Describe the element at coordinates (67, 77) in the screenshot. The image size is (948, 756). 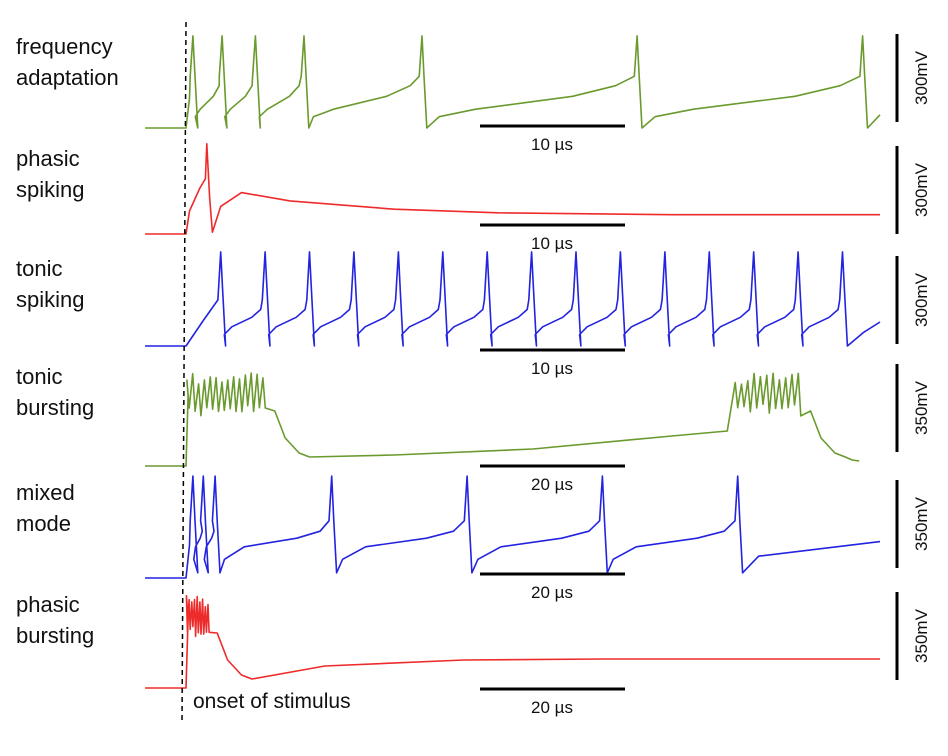
I see `row-label-line: adaptation` at that location.